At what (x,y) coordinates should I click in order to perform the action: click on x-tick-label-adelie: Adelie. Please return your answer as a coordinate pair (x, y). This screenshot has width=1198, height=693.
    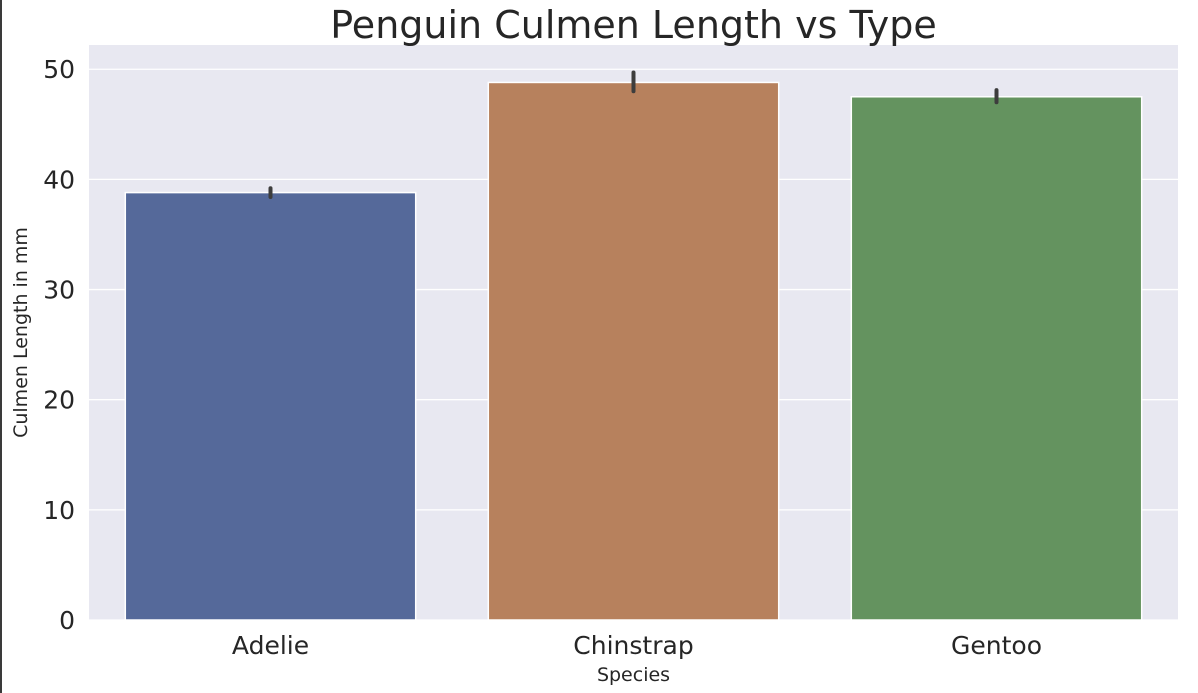
    Looking at the image, I should click on (270, 645).